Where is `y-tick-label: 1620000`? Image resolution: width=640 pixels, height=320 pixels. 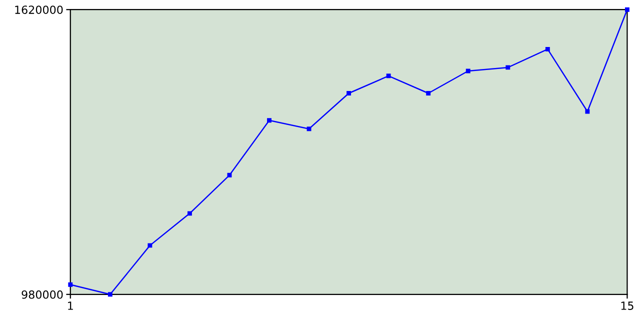 y-tick-label: 1620000 is located at coordinates (39, 10).